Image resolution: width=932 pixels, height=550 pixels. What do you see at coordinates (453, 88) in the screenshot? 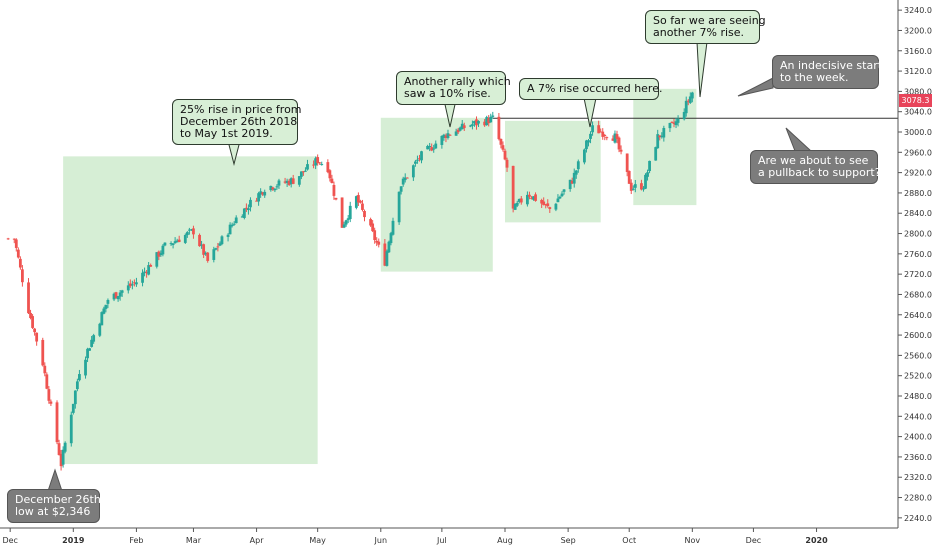
I see `callout-10-percent-rally: Another rally which saw a 10% rise.` at bounding box center [453, 88].